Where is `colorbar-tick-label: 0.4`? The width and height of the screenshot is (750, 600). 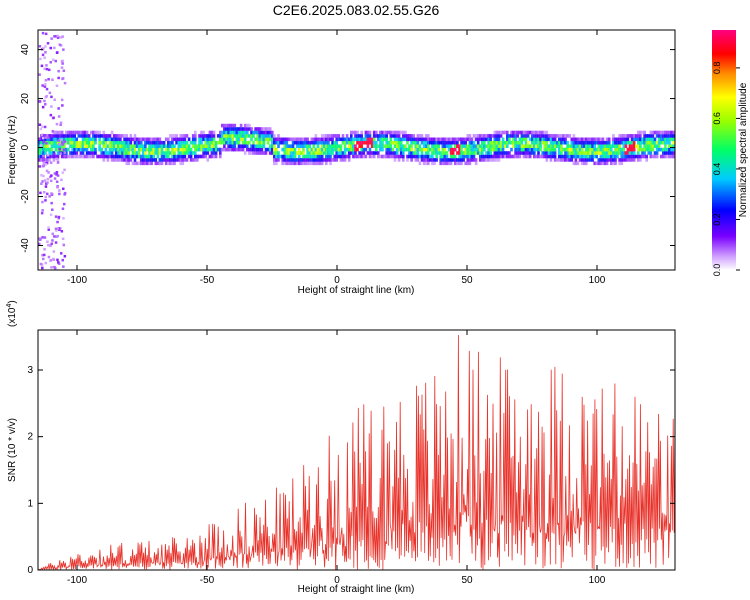
colorbar-tick-label: 0.4 is located at coordinates (717, 169).